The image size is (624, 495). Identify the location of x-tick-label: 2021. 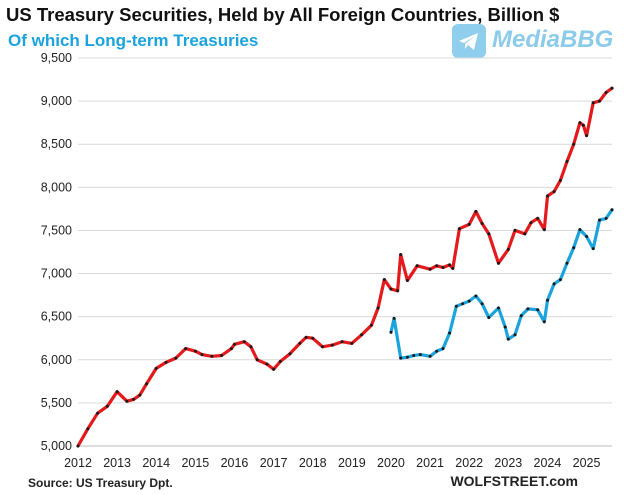
(430, 463).